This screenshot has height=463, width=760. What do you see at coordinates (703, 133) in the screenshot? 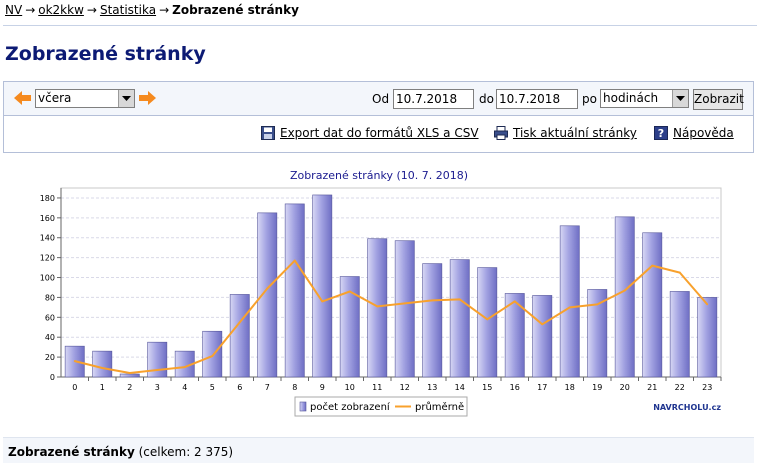
I see `help-link-text: Nápověda` at bounding box center [703, 133].